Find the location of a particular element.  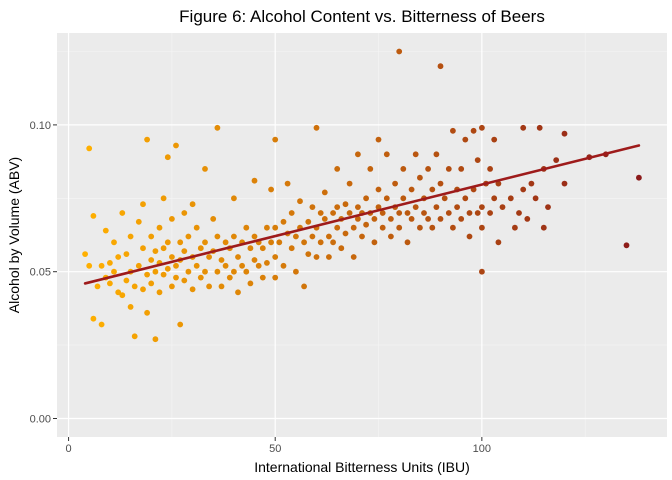

y-axis-title: Alcohol by Volume (ABV) is located at coordinates (14, 235).